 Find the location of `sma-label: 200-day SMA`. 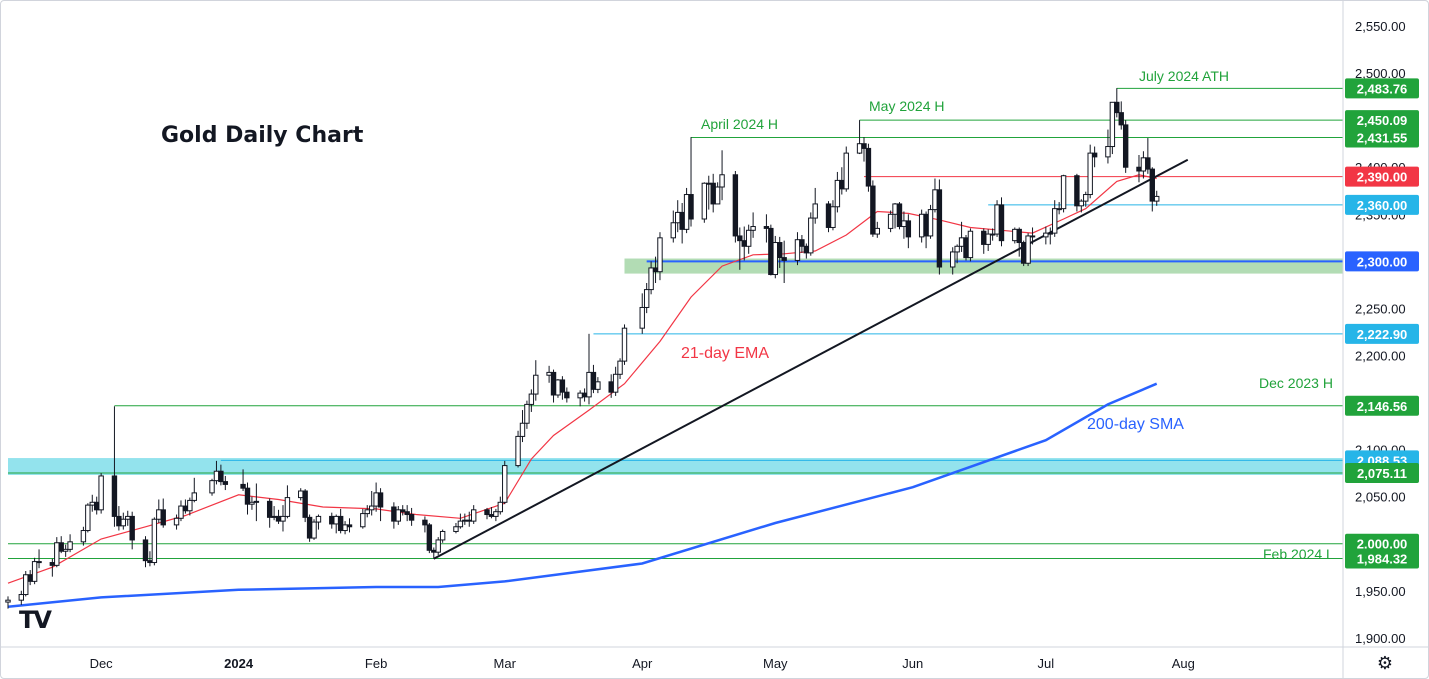

sma-label: 200-day SMA is located at coordinates (1135, 424).